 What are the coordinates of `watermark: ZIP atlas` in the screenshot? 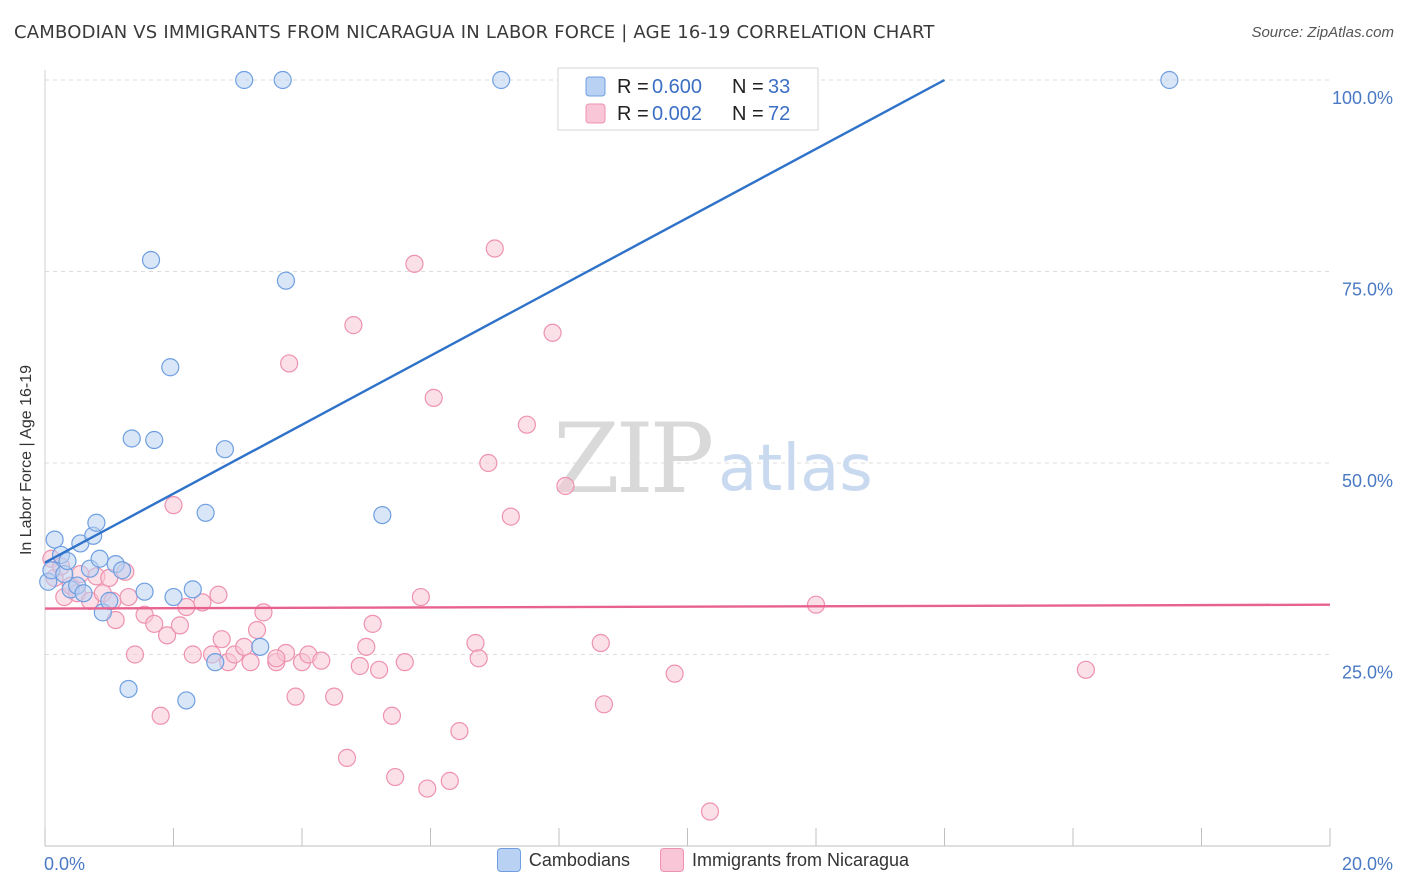 It's located at (713, 459).